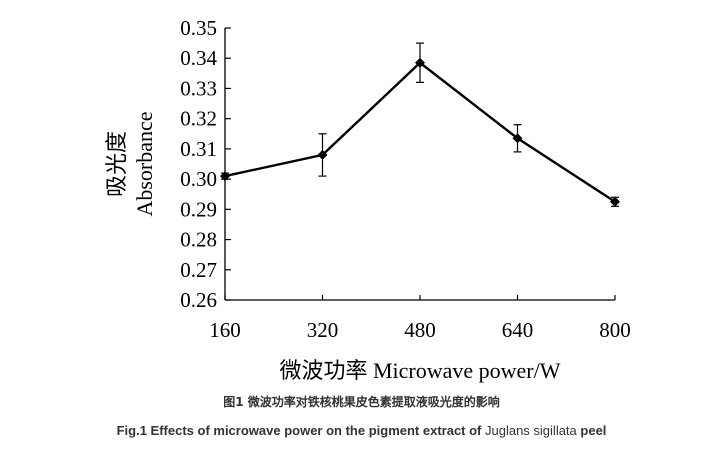  What do you see at coordinates (323, 330) in the screenshot?
I see `x-tick-label: 320` at bounding box center [323, 330].